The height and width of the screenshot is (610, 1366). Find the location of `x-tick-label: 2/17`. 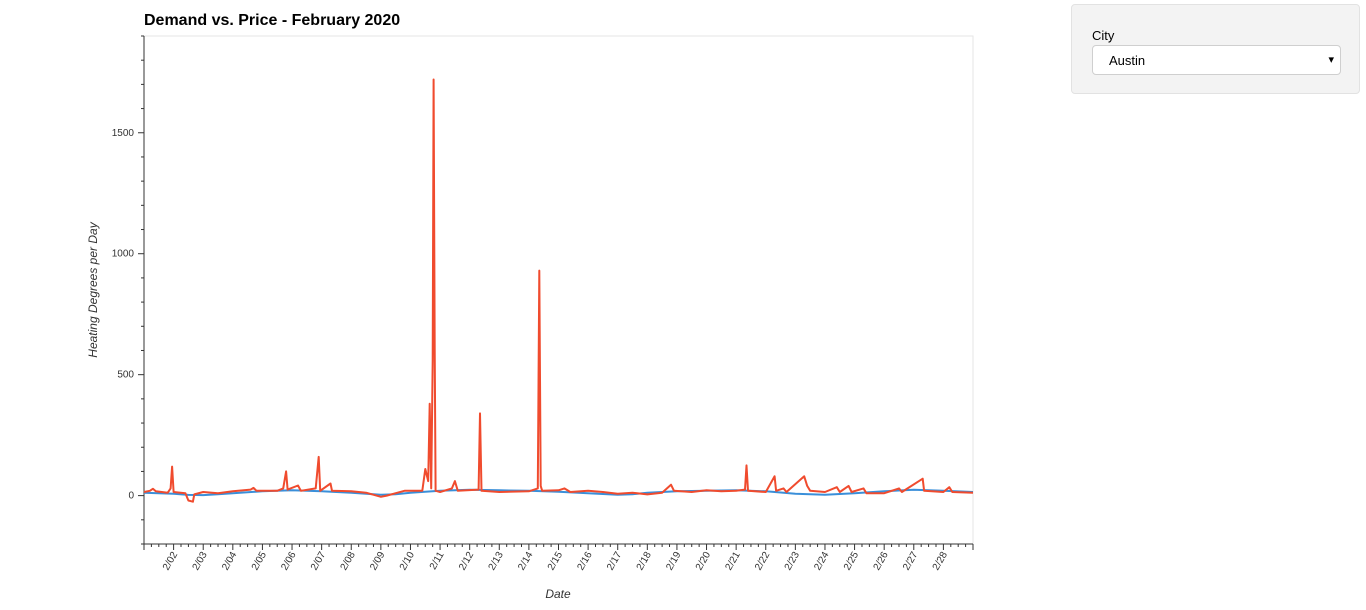

x-tick-label: 2/17 is located at coordinates (614, 561).